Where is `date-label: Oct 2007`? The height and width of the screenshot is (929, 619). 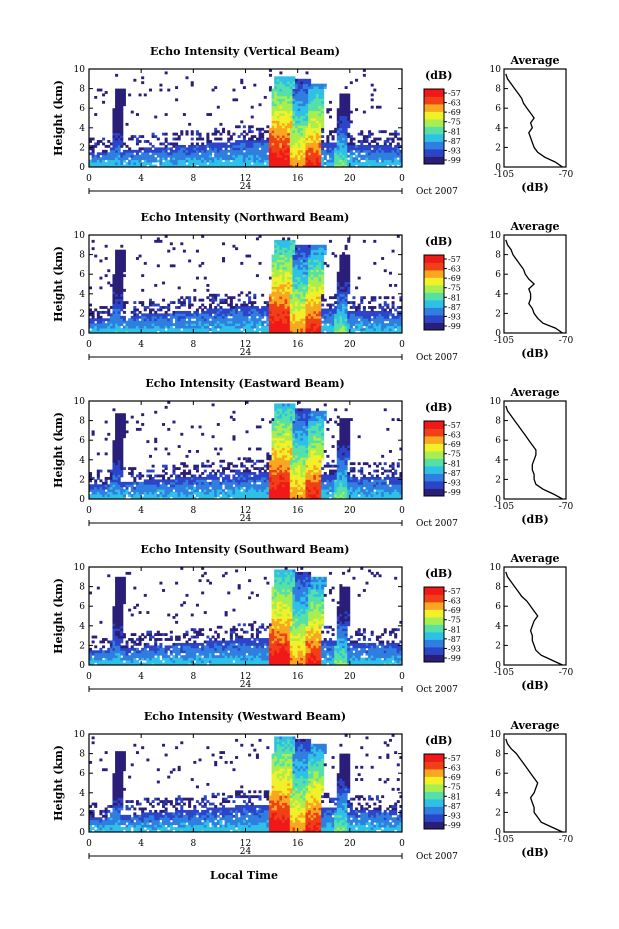
date-label: Oct 2007 is located at coordinates (437, 192).